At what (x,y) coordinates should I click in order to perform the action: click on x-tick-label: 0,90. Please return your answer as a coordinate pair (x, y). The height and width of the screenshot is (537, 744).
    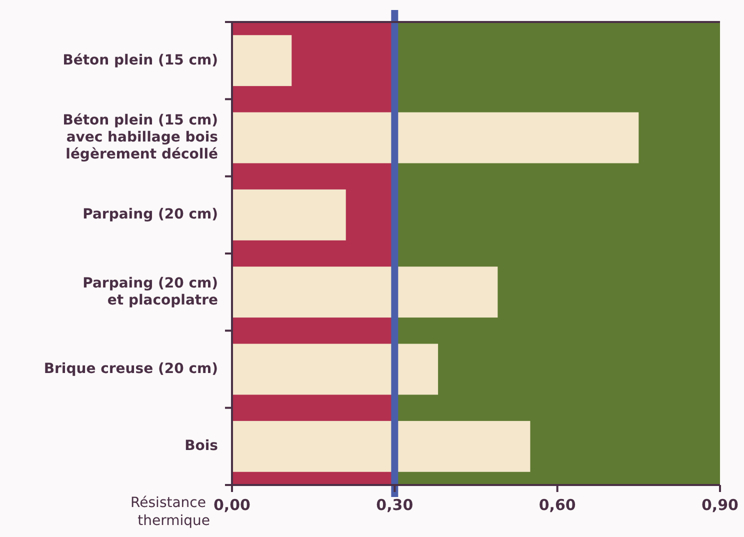
    Looking at the image, I should click on (720, 505).